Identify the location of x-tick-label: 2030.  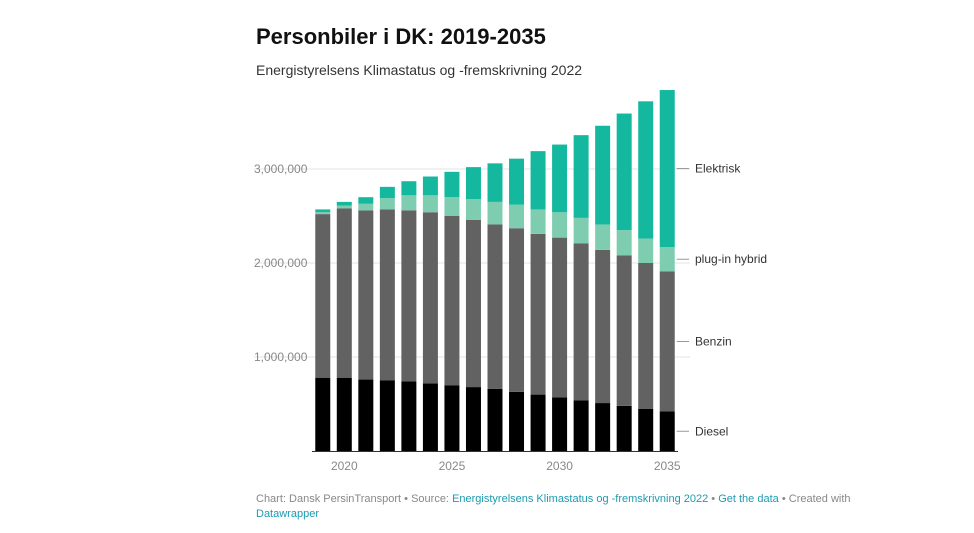
(559, 466).